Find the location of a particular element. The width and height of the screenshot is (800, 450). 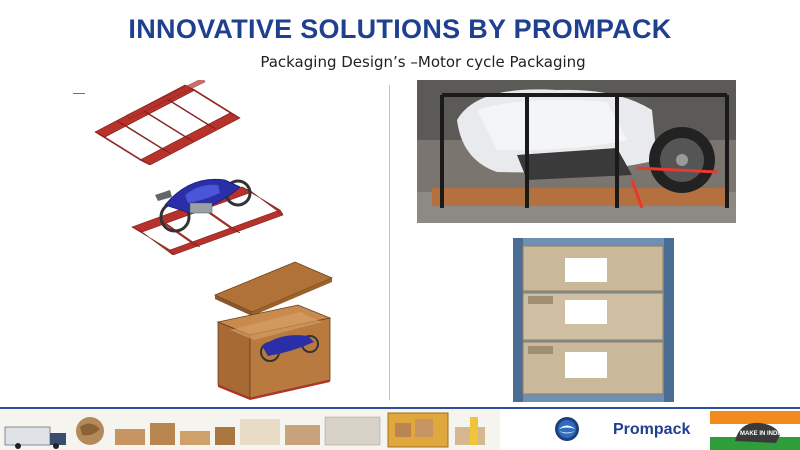

make-in-india-badge: MAKE IN INDIA is located at coordinates (755, 430).